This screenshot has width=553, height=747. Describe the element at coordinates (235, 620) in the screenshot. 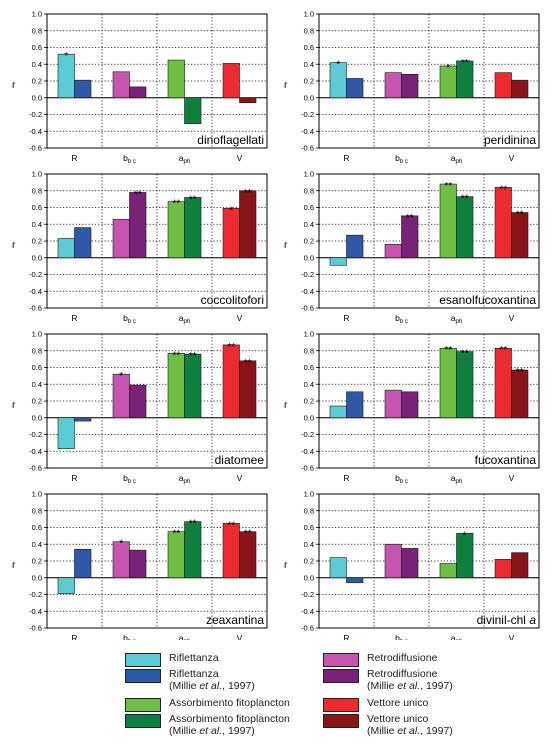

I see `panel-title: zeaxantina` at that location.